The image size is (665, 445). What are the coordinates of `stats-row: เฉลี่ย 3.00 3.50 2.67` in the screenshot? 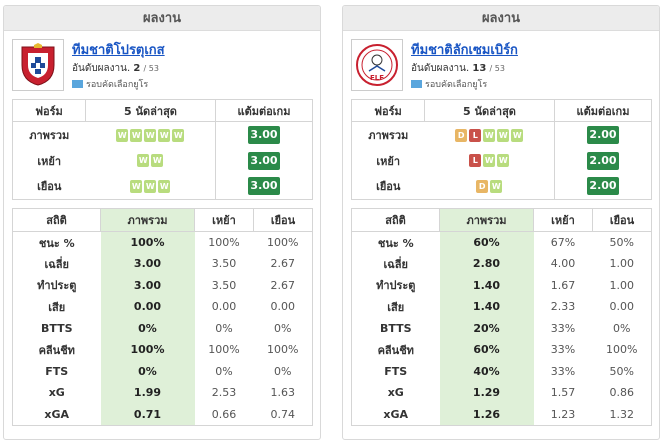 It's located at (163, 264).